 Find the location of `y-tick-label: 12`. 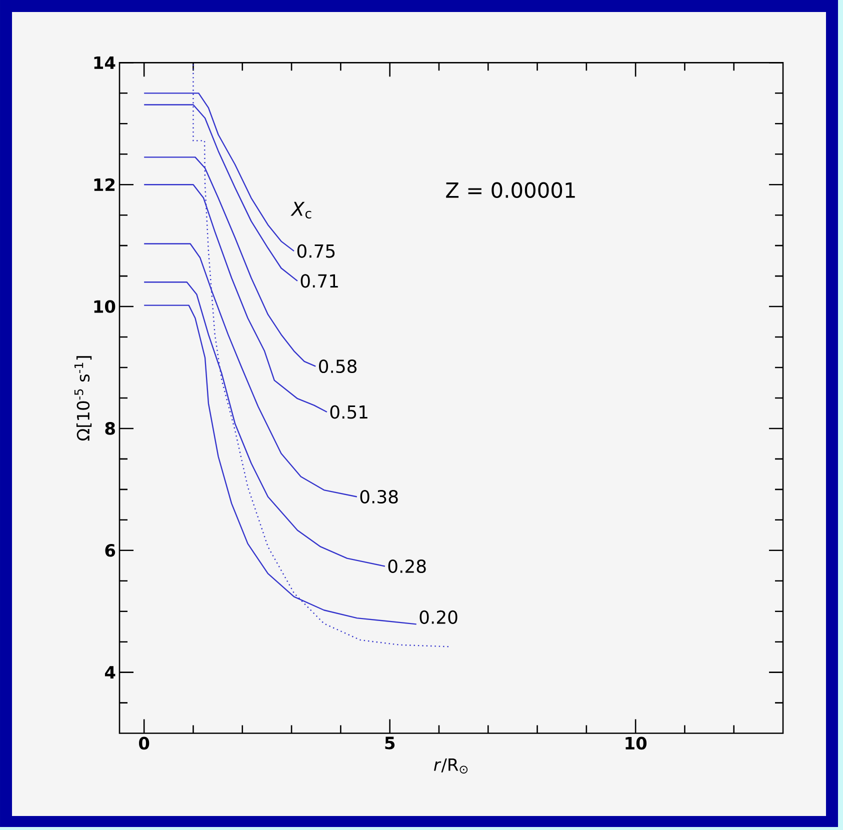

y-tick-label: 12 is located at coordinates (104, 184).